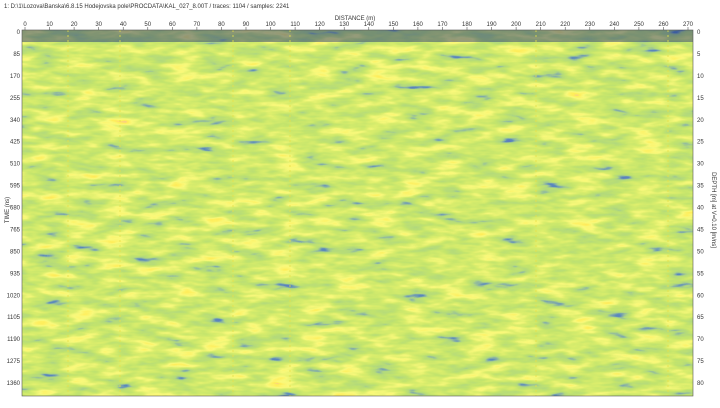 Image resolution: width=720 pixels, height=408 pixels. I want to click on right-tick-label: 60, so click(700, 296).